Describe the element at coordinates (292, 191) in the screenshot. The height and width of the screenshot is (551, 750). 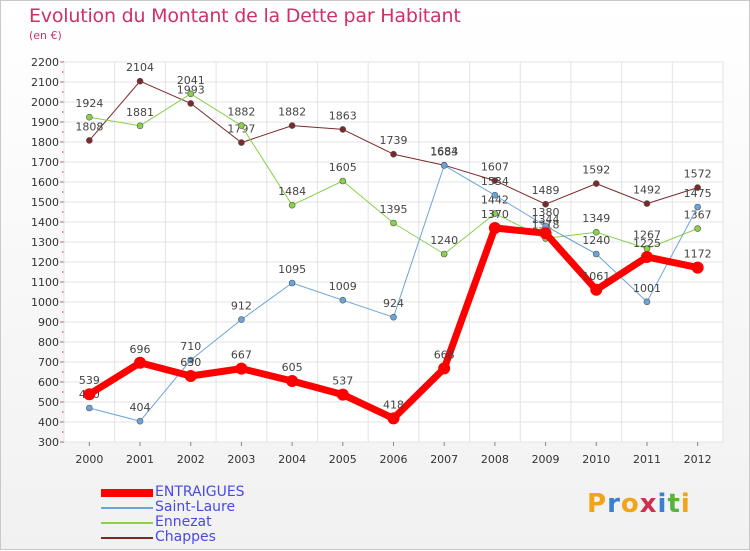
I see `data-label: 1484` at that location.